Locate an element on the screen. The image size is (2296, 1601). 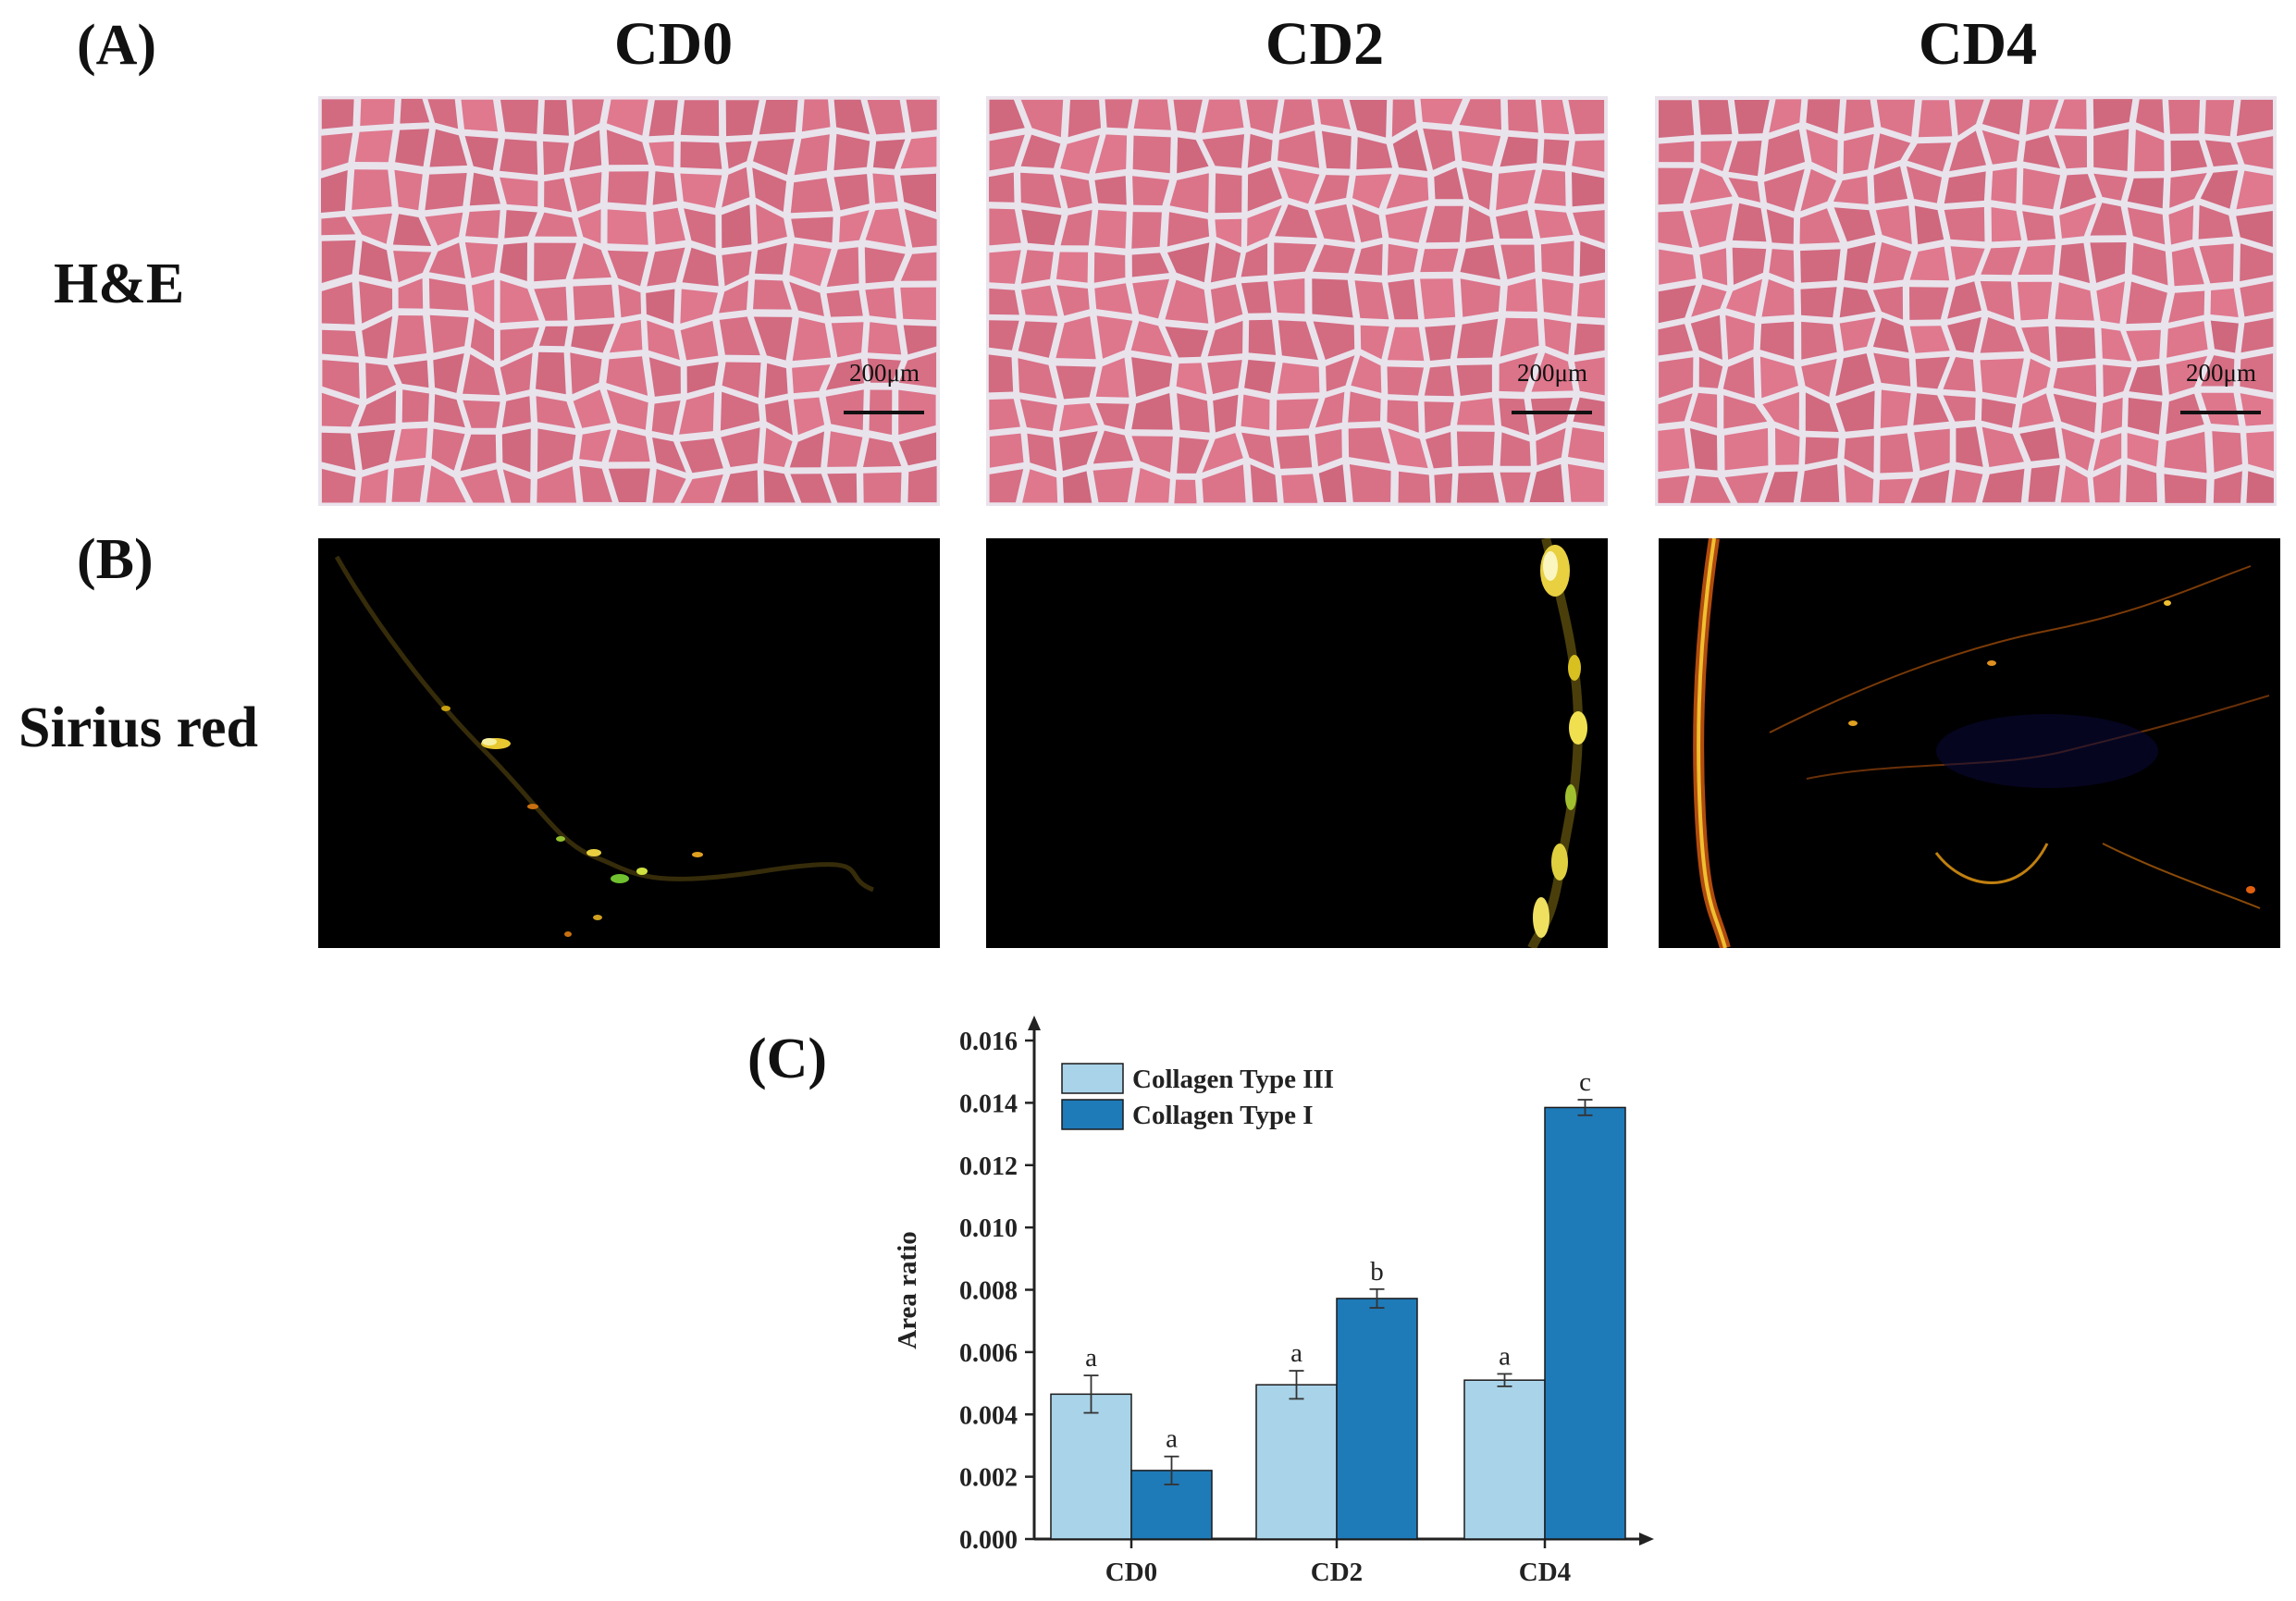
legend-label: Collagen Type I is located at coordinates (1223, 1115).